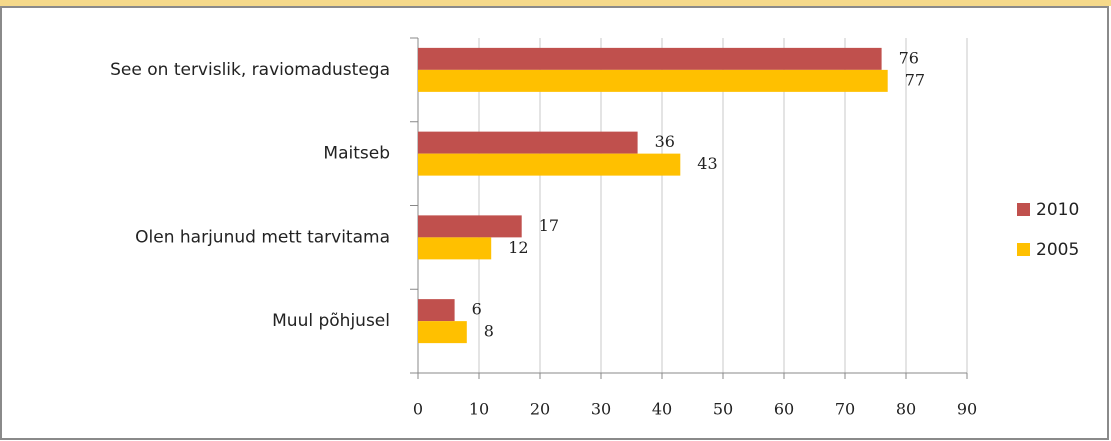 Image resolution: width=1111 pixels, height=441 pixels. Describe the element at coordinates (784, 409) in the screenshot. I see `x-tick-label: 60` at that location.